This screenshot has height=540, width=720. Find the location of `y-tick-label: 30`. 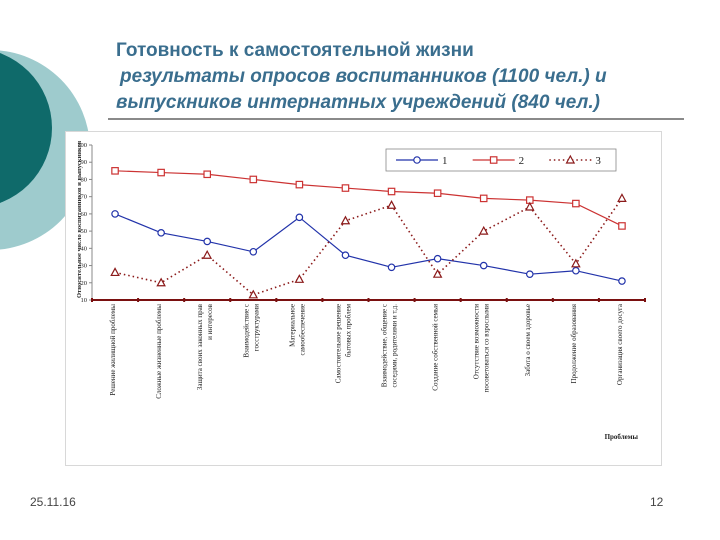

y-tick-label: 30 is located at coordinates (84, 266).